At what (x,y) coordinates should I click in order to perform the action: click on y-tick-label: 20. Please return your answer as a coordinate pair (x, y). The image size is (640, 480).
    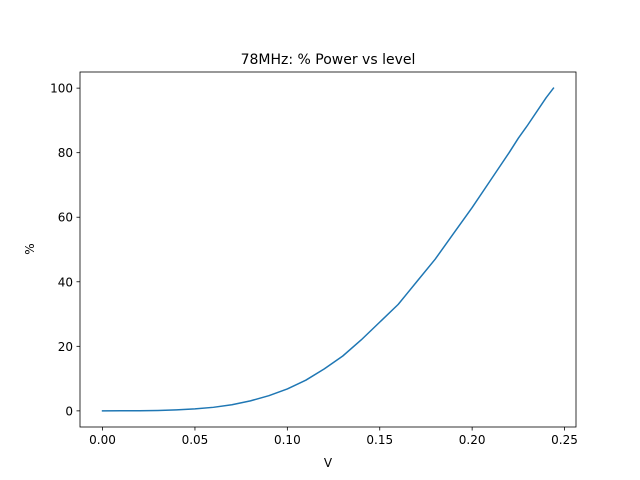
    Looking at the image, I should click on (65, 347).